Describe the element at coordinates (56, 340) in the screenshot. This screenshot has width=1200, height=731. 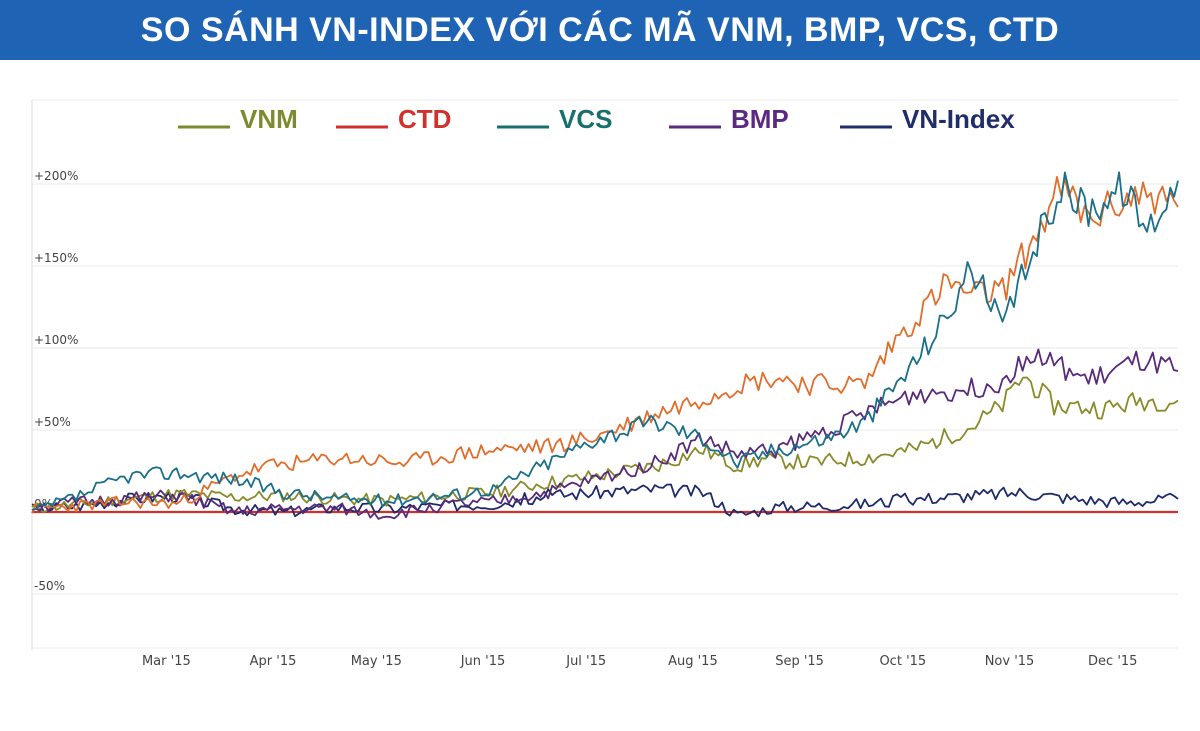
I see `y-tick-label: +100%` at that location.